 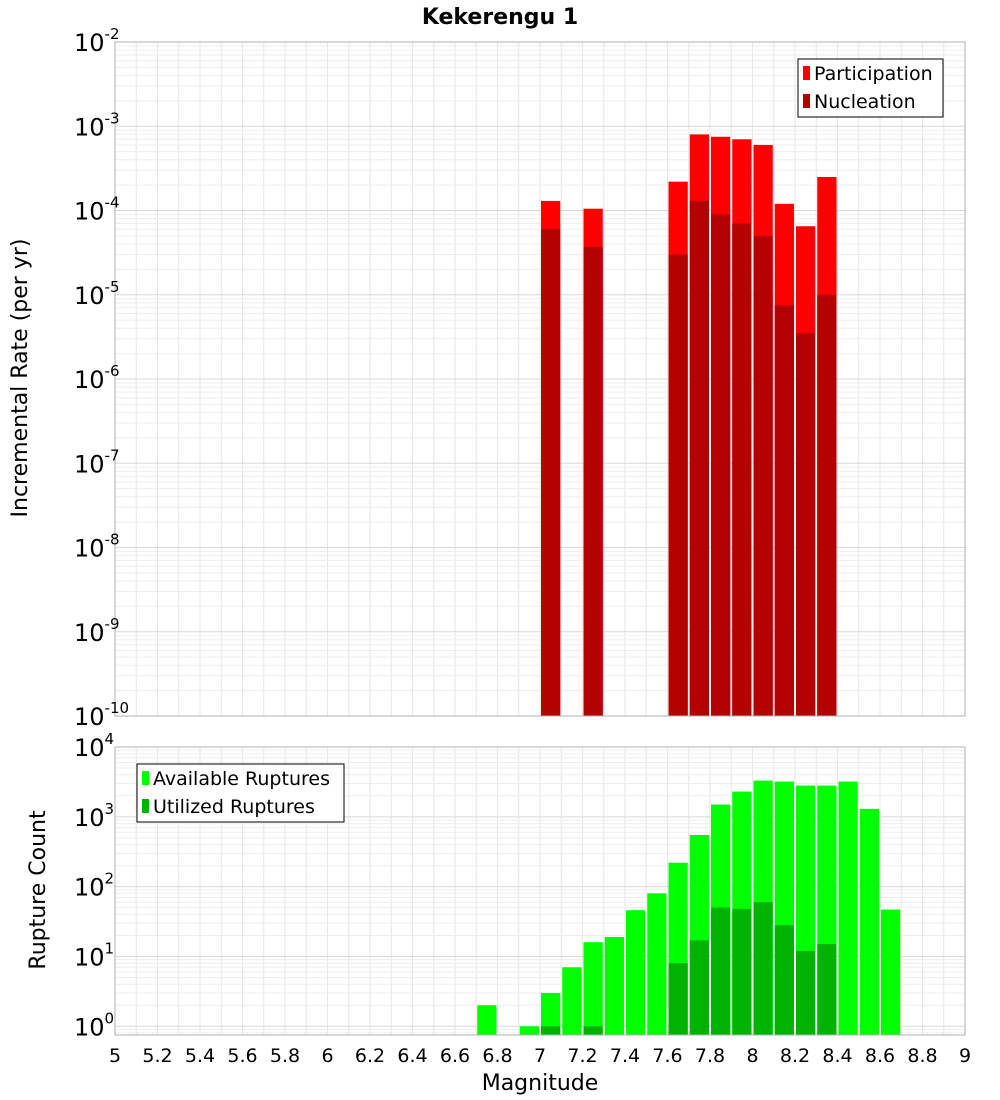 What do you see at coordinates (837, 1056) in the screenshot?
I see `x-tick-label: 8.4` at bounding box center [837, 1056].